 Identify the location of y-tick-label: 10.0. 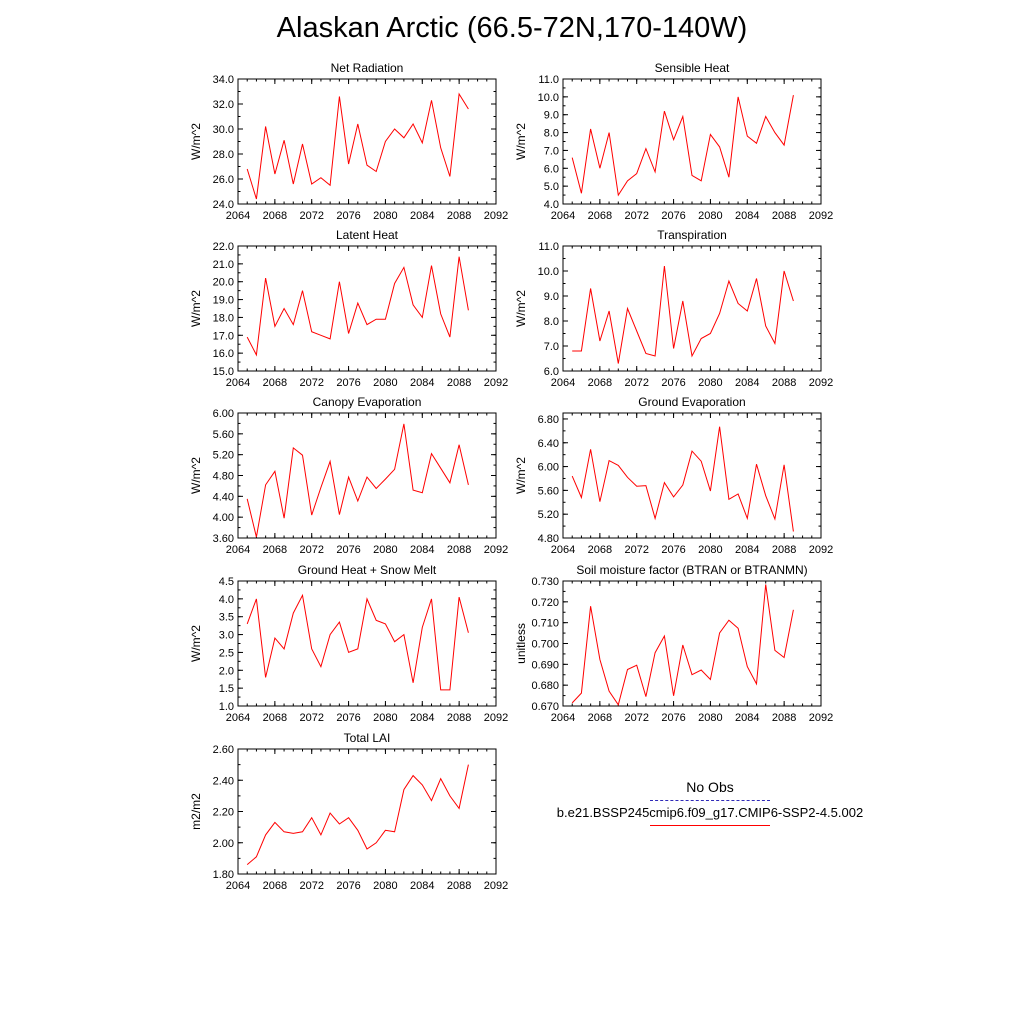
(548, 272).